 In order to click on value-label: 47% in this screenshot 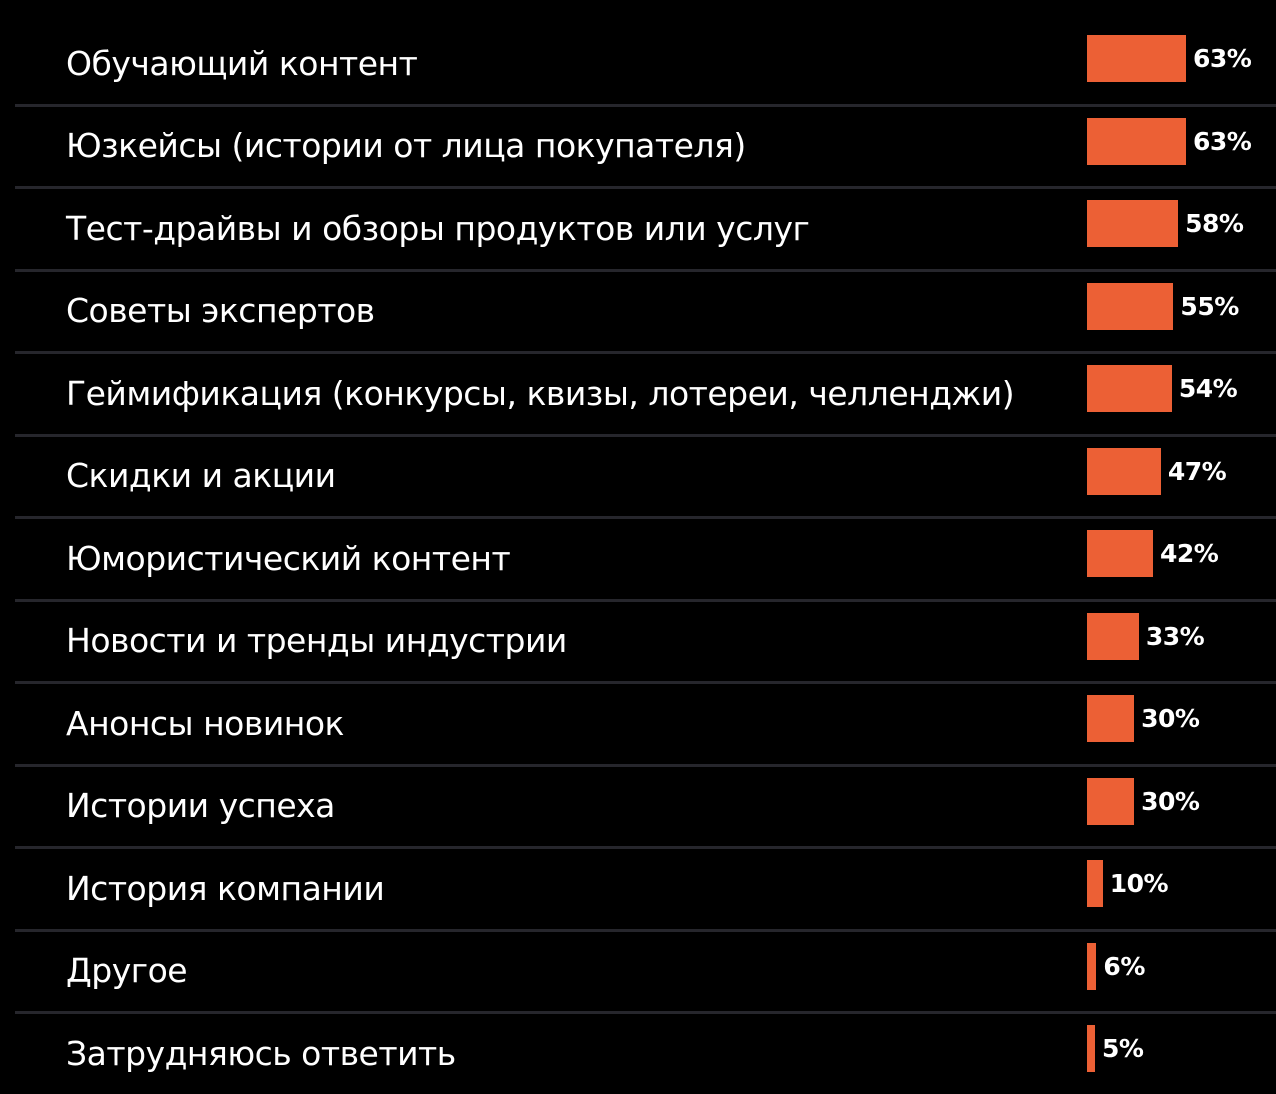, I will do `click(1197, 471)`.